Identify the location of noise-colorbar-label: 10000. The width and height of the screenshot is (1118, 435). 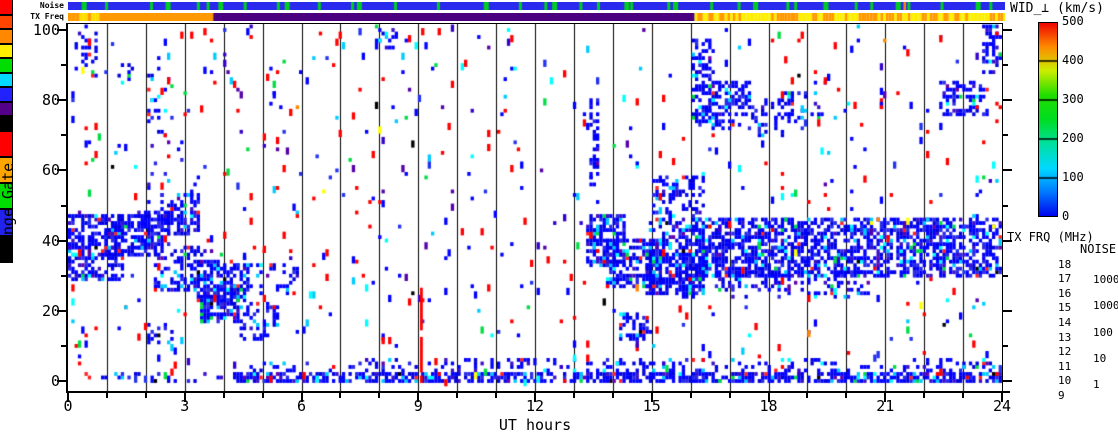
(1105, 280).